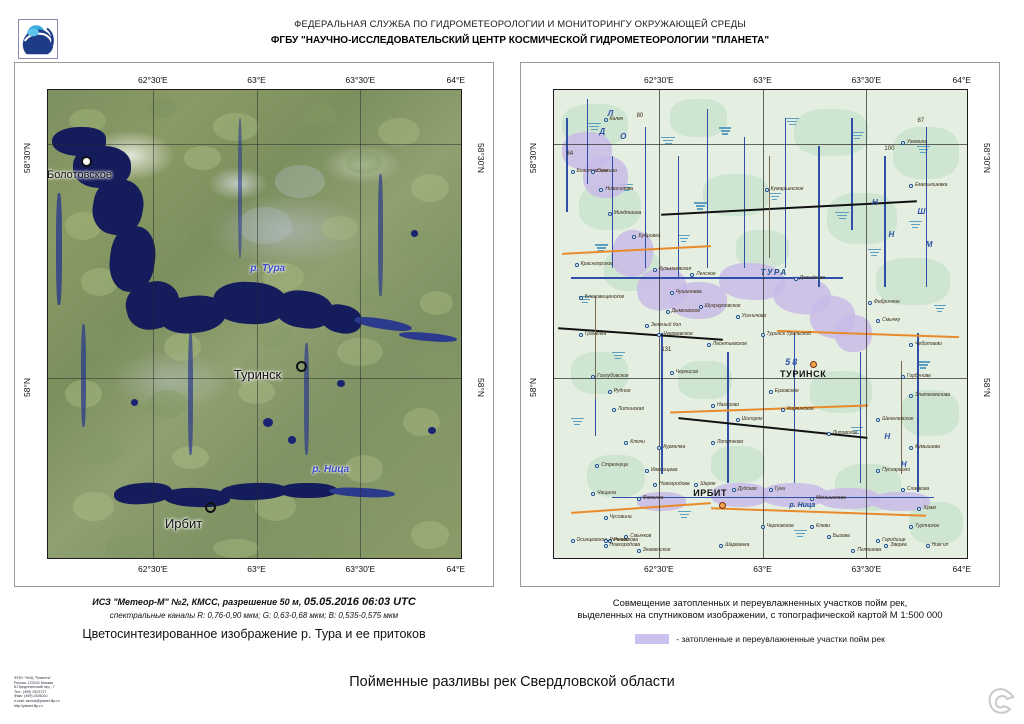 The height and width of the screenshot is (724, 1024). I want to click on city-marker-bolotovskoe: Болотовское, so click(80, 168).